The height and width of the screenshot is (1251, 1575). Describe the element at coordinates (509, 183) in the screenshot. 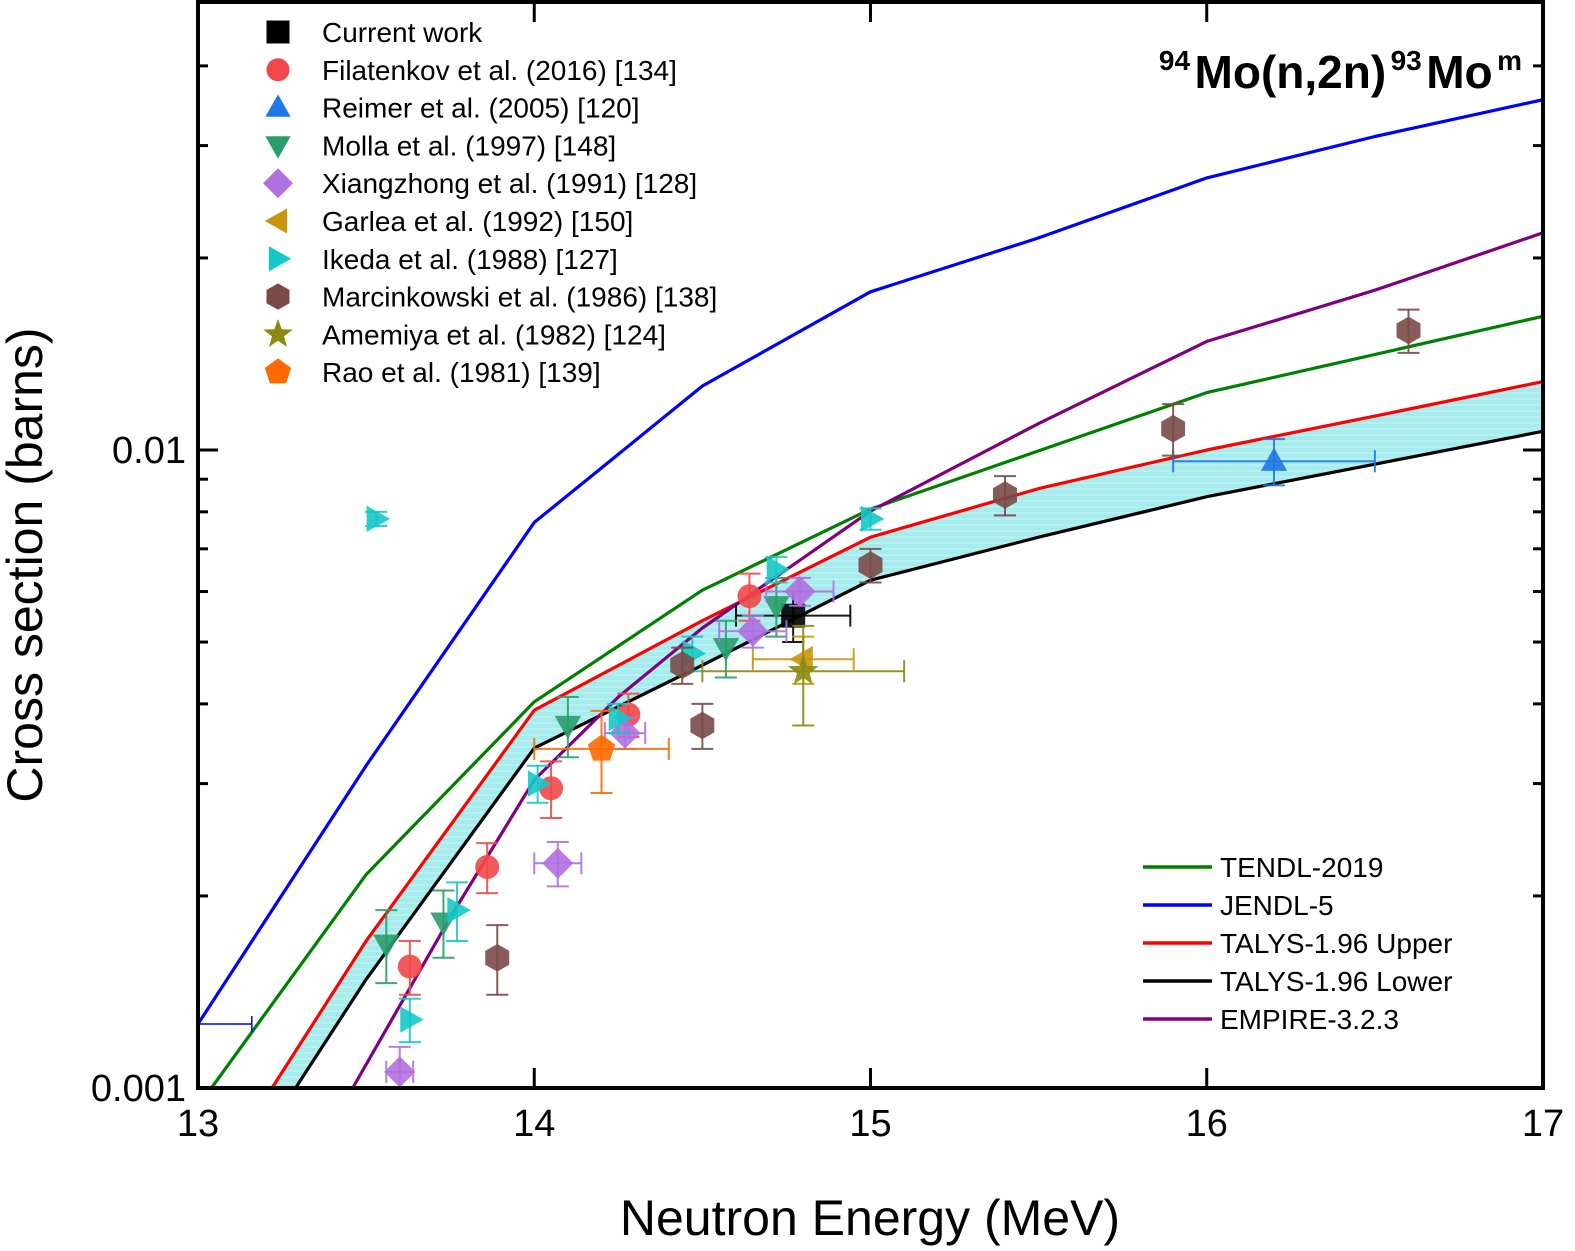

I see `legend-label: Xiangzhong et al. (1991) [128]` at that location.